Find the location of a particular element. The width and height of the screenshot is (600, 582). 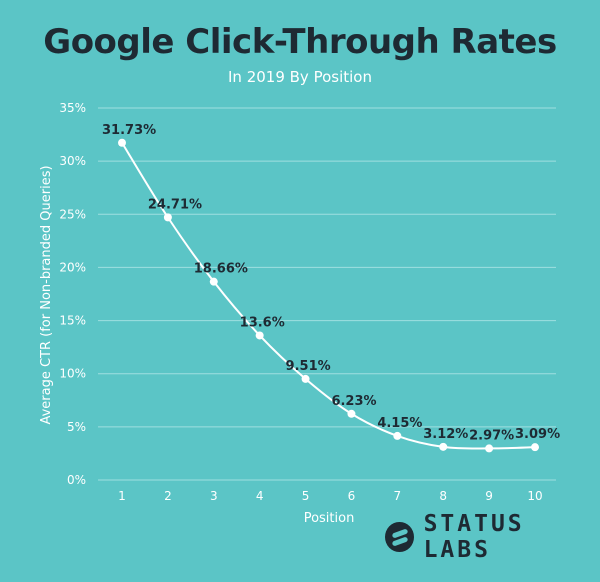

x-tick-label: 10 is located at coordinates (534, 496).